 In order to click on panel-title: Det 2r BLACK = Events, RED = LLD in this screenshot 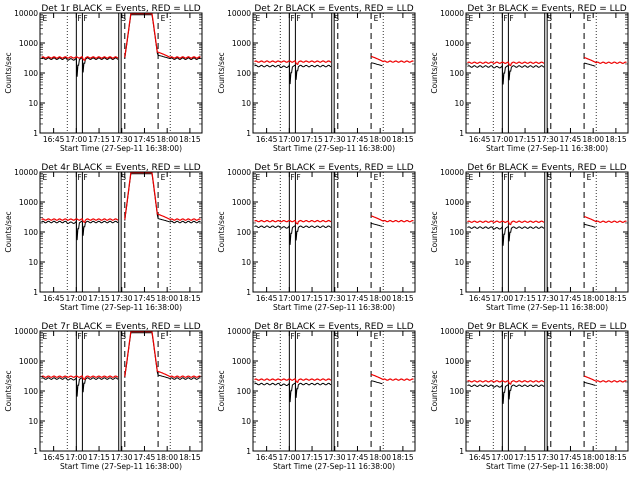, I will do `click(333, 9)`.